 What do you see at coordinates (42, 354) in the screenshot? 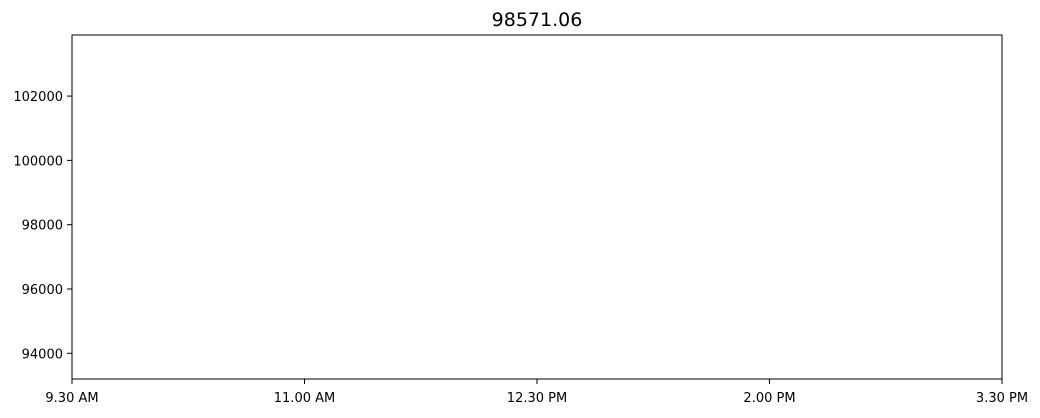
I see `y-tick-label: 94000` at bounding box center [42, 354].